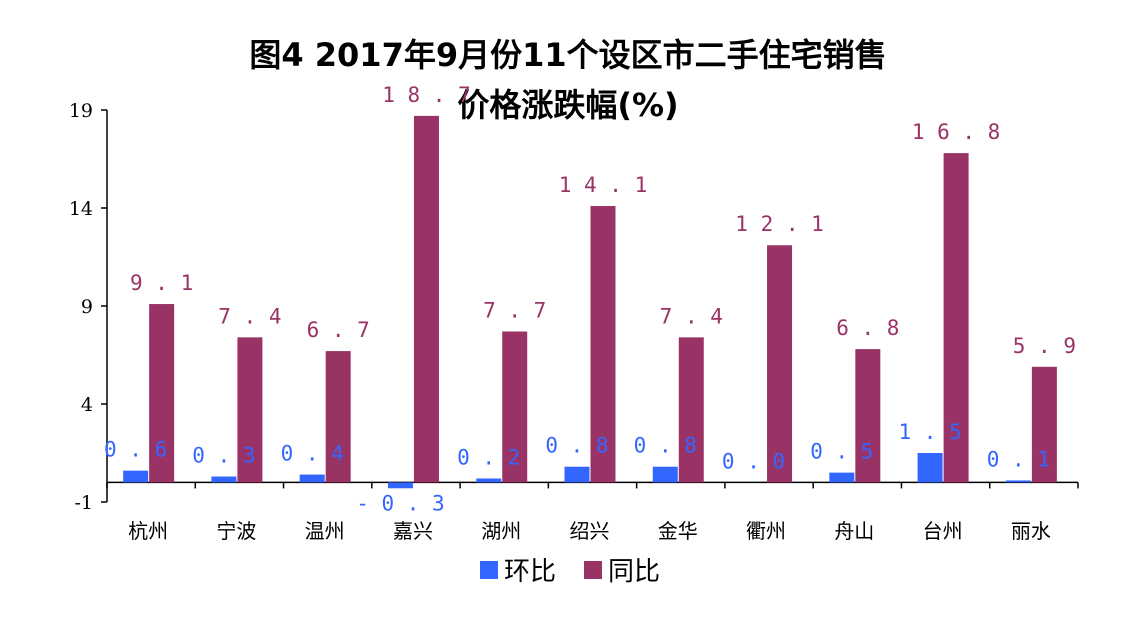 The image size is (1144, 644). Describe the element at coordinates (841, 452) in the screenshot. I see `data-label: 0 . 5` at that location.